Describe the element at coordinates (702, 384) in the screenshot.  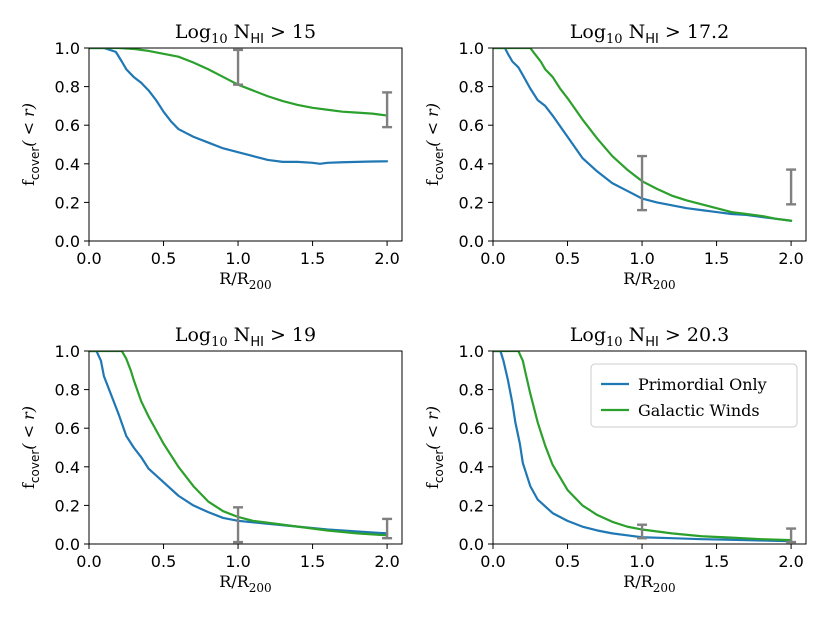
I see `legend-label: Primordial Only` at that location.